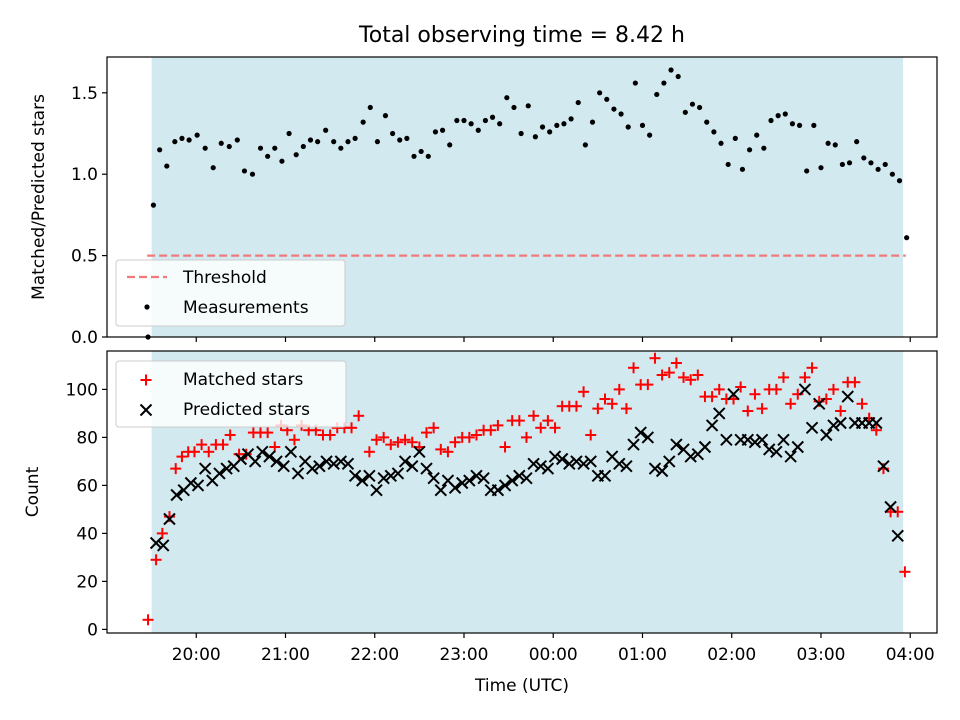 This screenshot has height=720, width=960. I want to click on y-tick-label: 20, so click(87, 582).